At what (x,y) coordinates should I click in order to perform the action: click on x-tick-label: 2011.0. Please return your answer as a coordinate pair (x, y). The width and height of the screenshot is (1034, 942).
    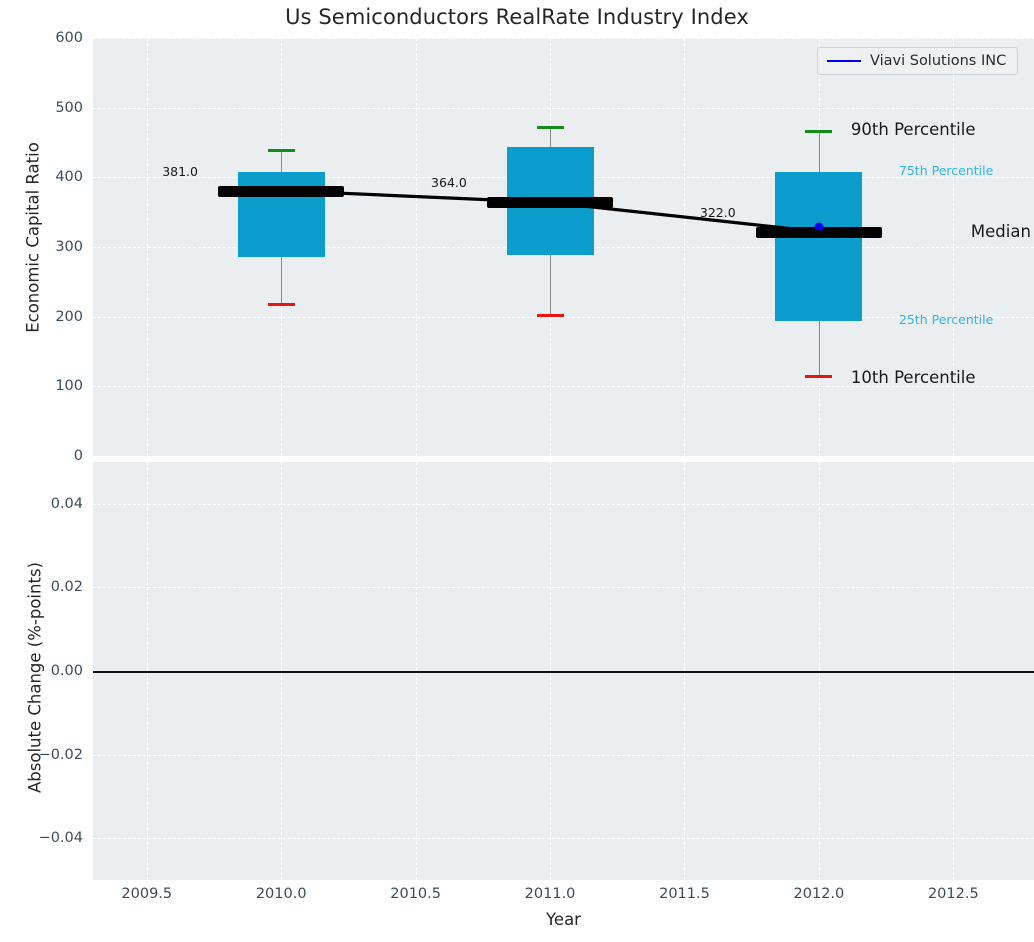
    Looking at the image, I should click on (550, 894).